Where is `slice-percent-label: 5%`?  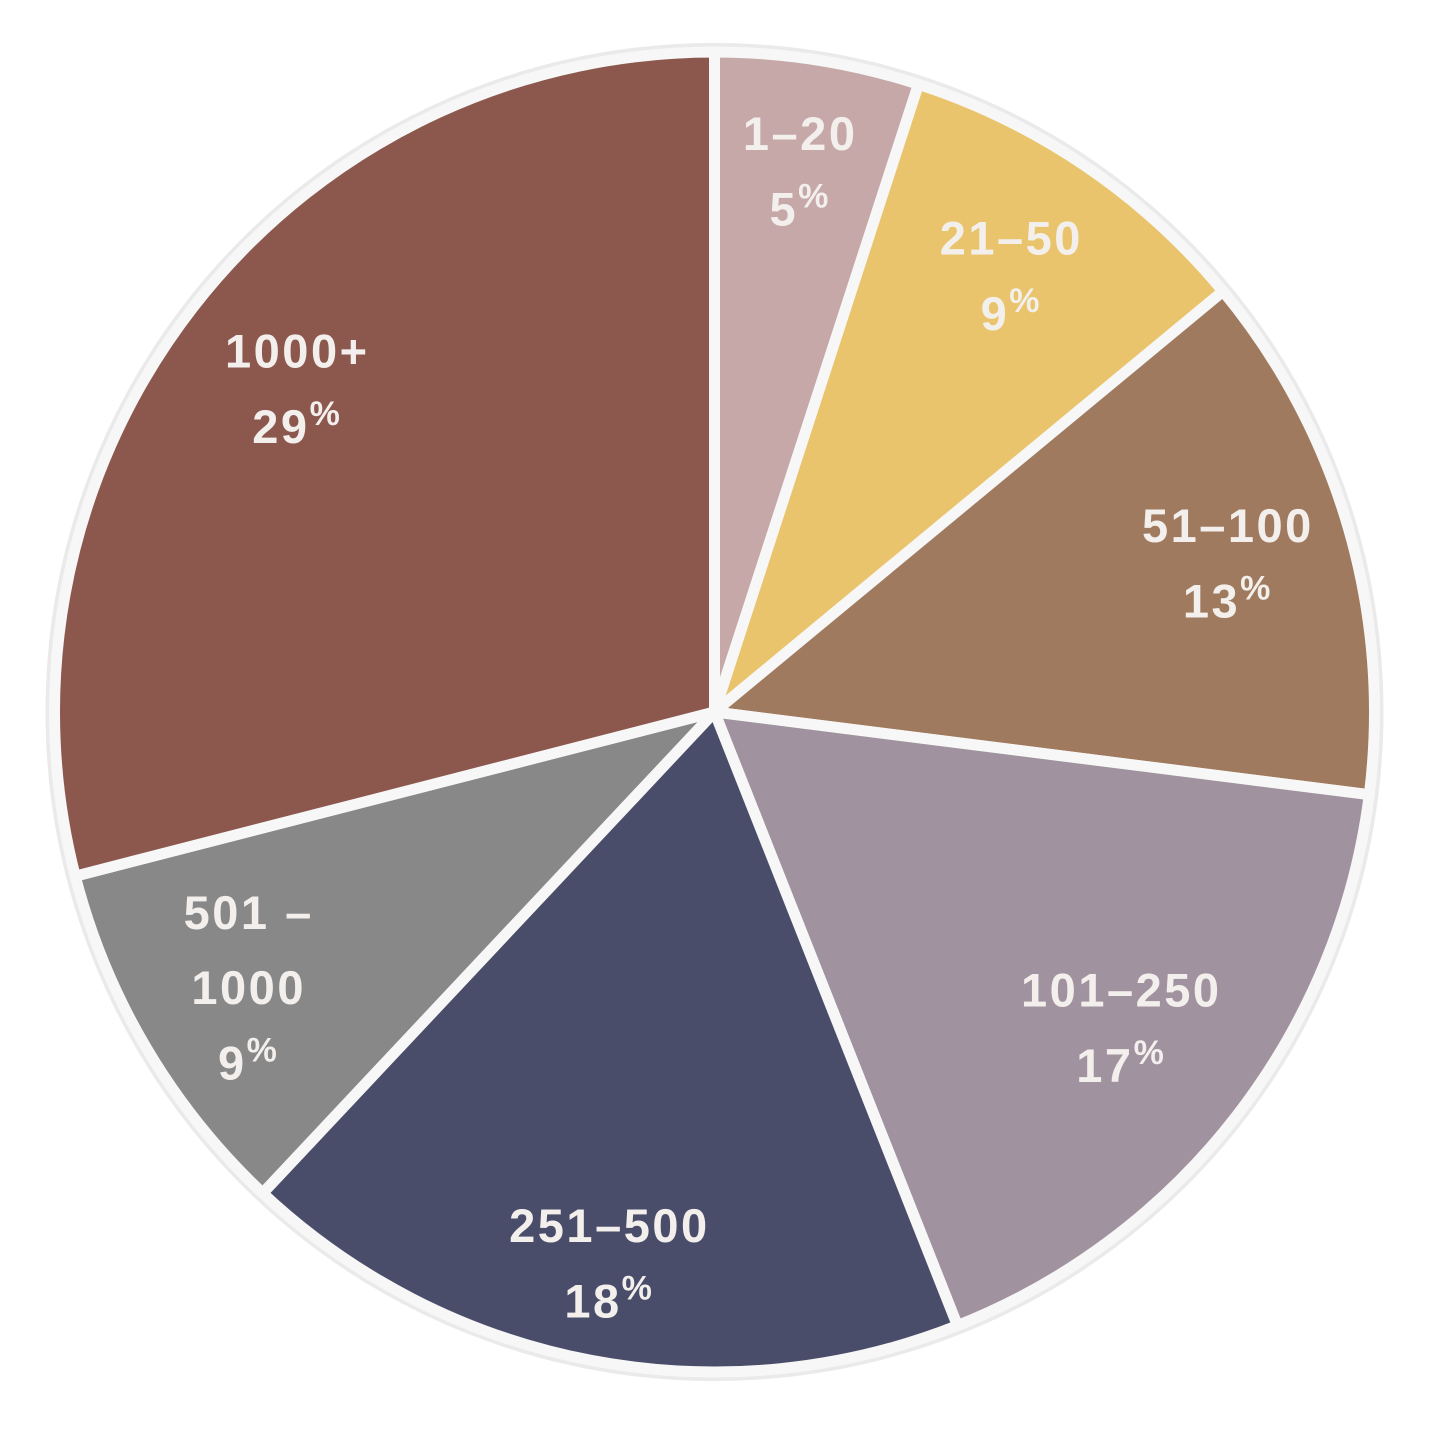
slice-percent-label: 5% is located at coordinates (800, 206).